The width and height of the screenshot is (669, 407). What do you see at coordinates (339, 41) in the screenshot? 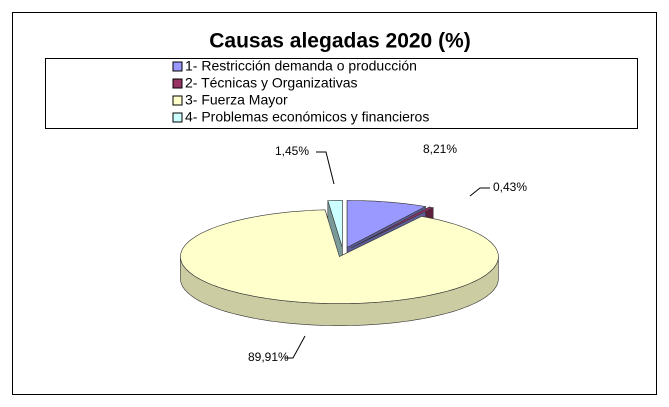
I see `chart-title: Causas alegadas 2020 (%)` at bounding box center [339, 41].